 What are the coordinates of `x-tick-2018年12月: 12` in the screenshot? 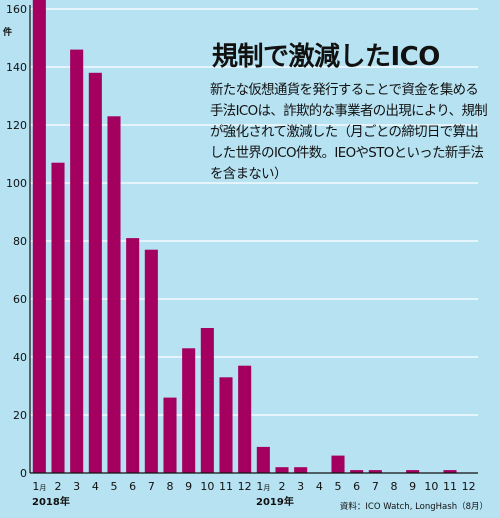 It's located at (245, 486).